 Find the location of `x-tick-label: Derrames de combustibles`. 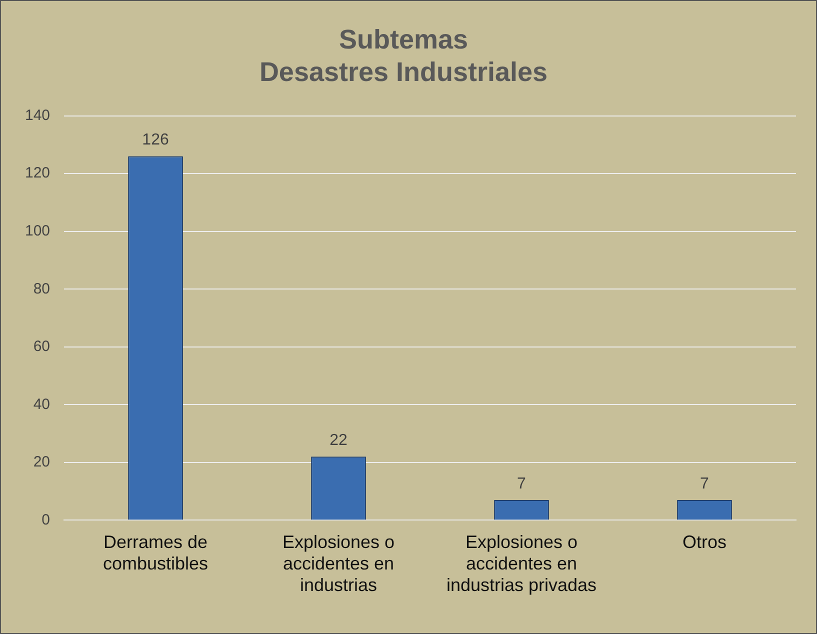

x-tick-label: Derrames de combustibles is located at coordinates (155, 553).